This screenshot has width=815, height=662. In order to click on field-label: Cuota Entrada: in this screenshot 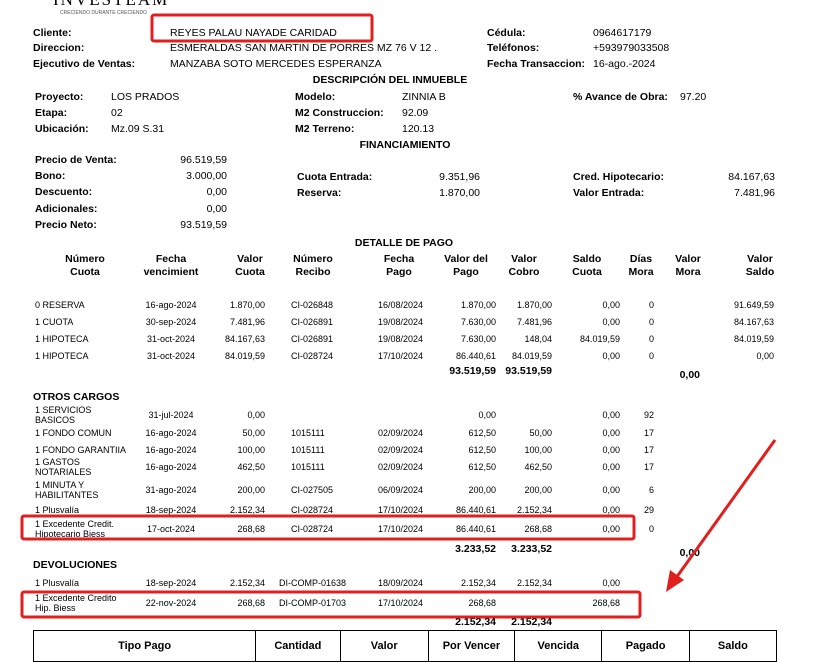, I will do `click(335, 177)`.